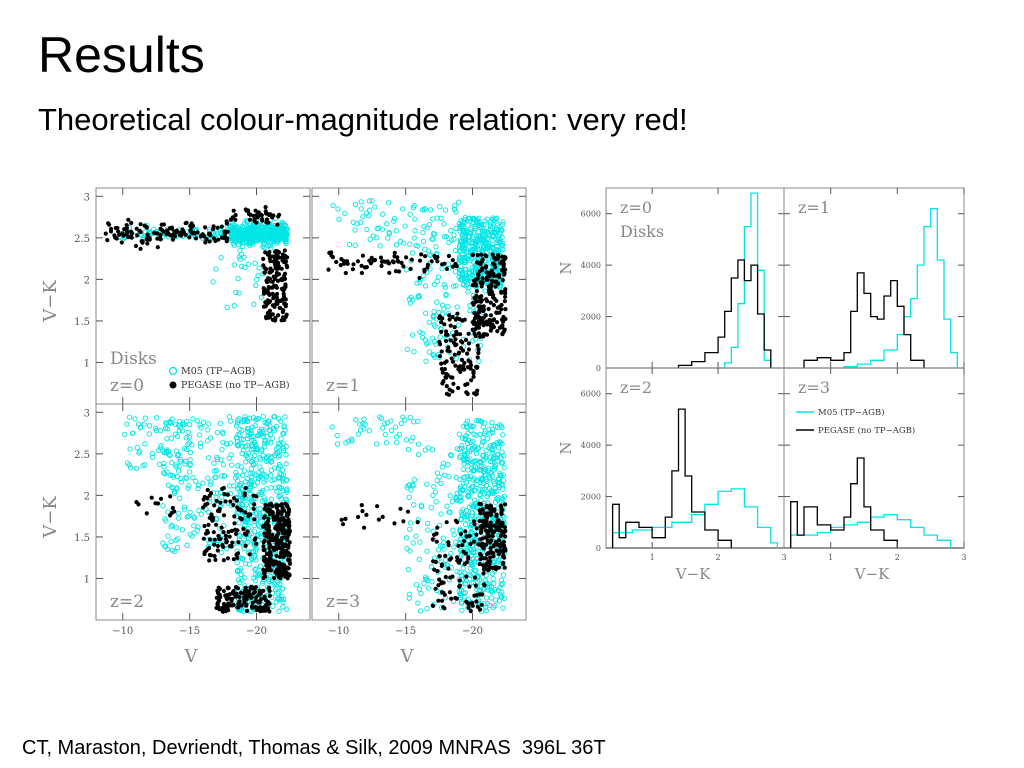 Image resolution: width=1024 pixels, height=768 pixels. Describe the element at coordinates (173, 371) in the screenshot. I see `legend-marker` at that location.